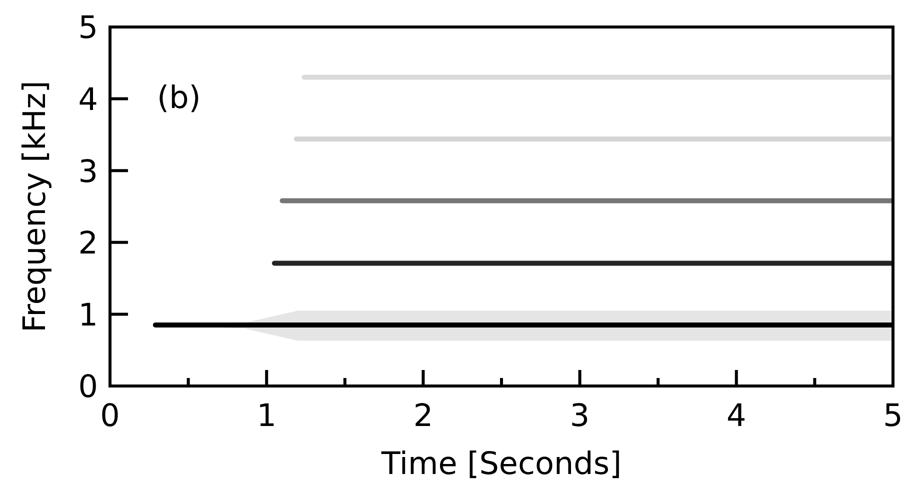  What do you see at coordinates (736, 416) in the screenshot?
I see `x-tick-label: 4` at bounding box center [736, 416].